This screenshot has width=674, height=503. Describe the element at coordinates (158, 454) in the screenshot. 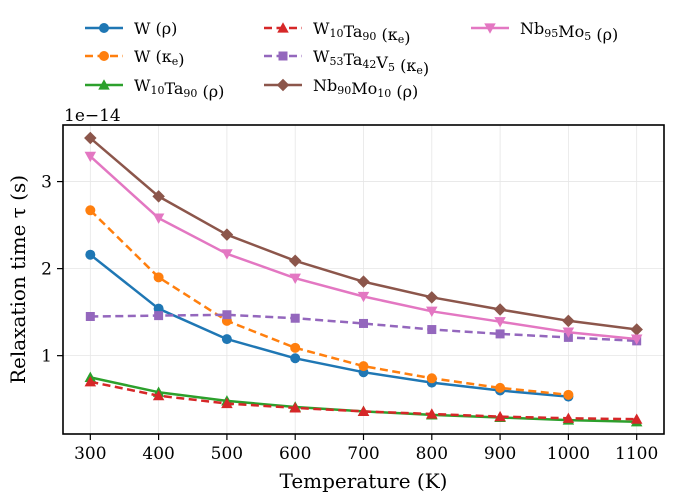

I see `x-tick-label: 400` at that location.